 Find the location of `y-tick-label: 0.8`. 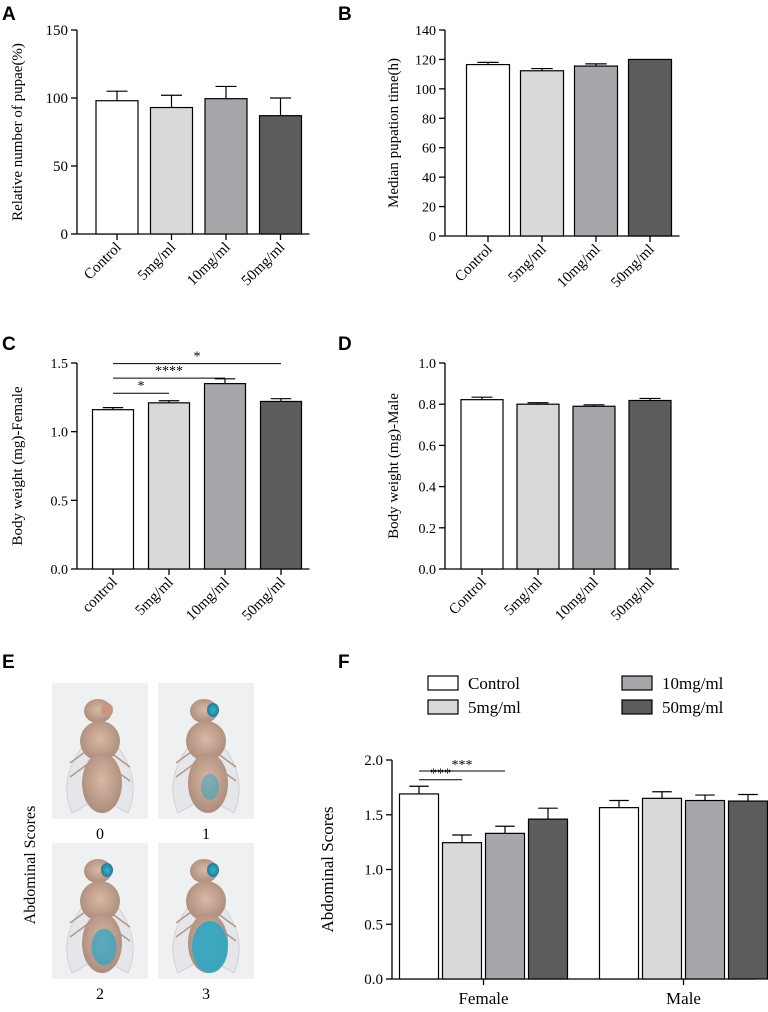

y-tick-label: 0.8 is located at coordinates (428, 405).